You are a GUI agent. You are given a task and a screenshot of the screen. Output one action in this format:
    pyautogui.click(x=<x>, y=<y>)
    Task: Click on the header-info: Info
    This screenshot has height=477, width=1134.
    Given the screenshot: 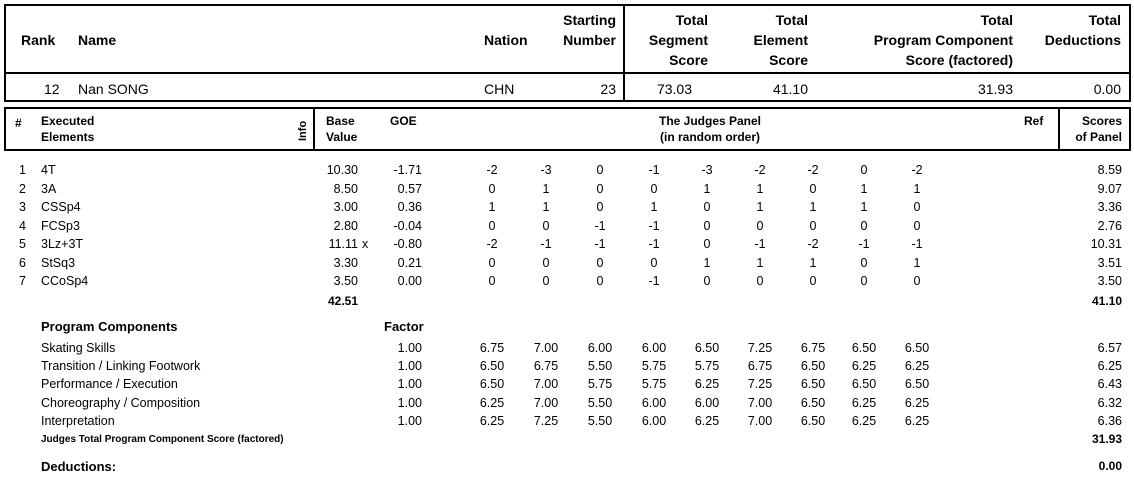 What is the action you would take?
    pyautogui.click(x=303, y=130)
    